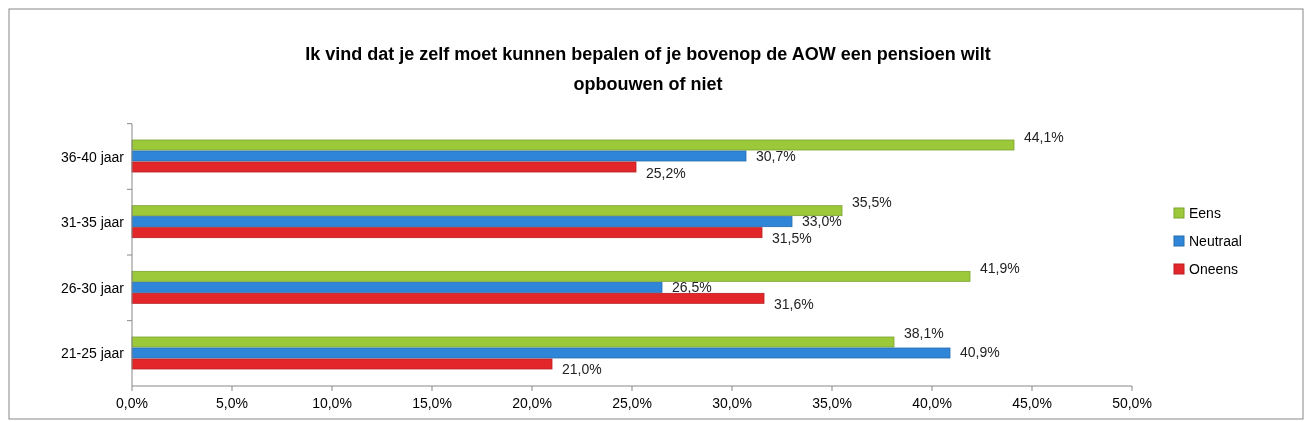  Describe the element at coordinates (92, 222) in the screenshot. I see `y-tick-label: 31-35 jaar` at that location.